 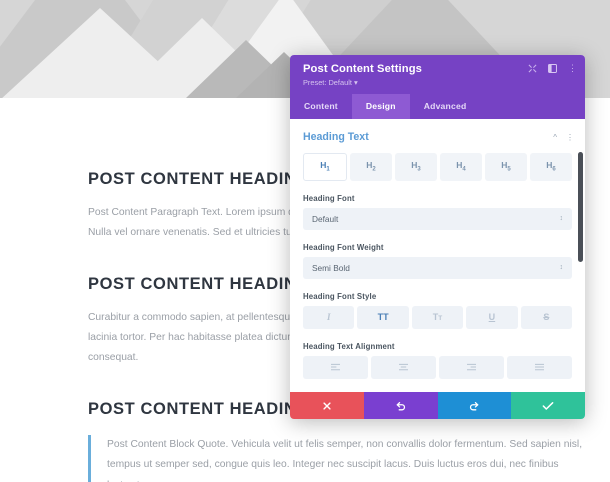 I want to click on strikethrough-icon: S, so click(x=546, y=317).